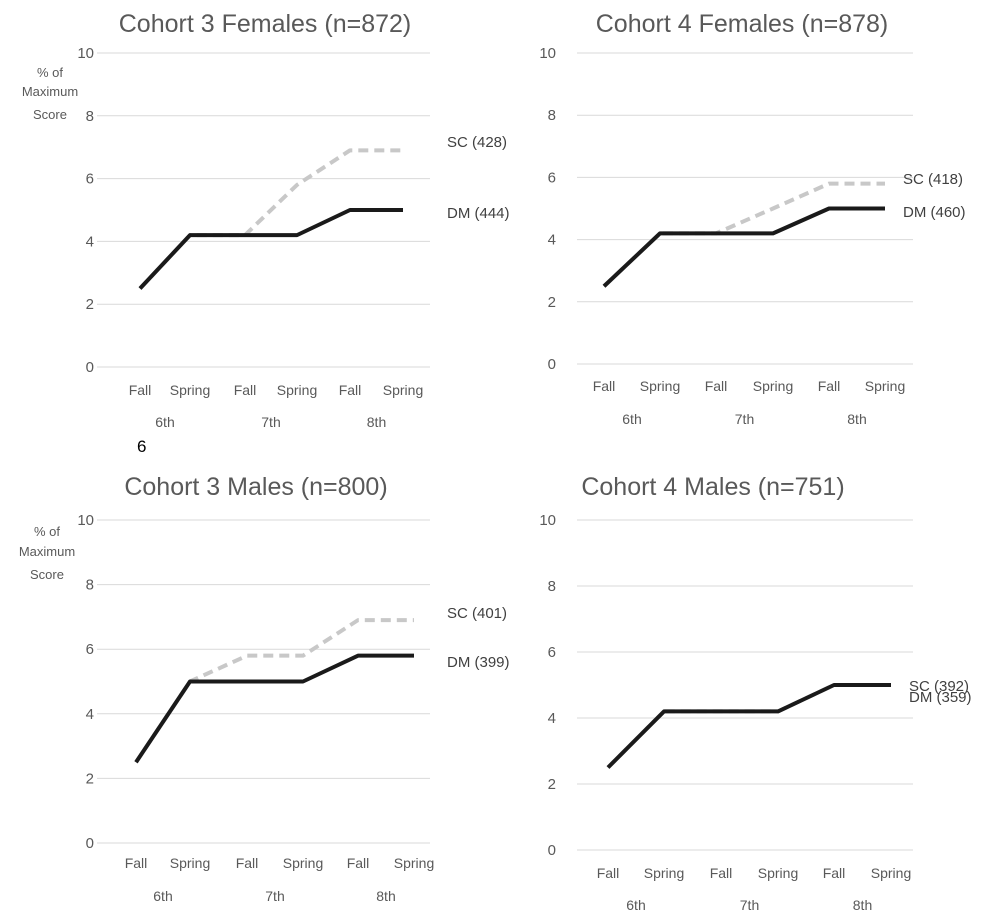 The width and height of the screenshot is (995, 914). Describe the element at coordinates (265, 24) in the screenshot. I see `chart-title: Cohort 3 Females (n=872)` at that location.